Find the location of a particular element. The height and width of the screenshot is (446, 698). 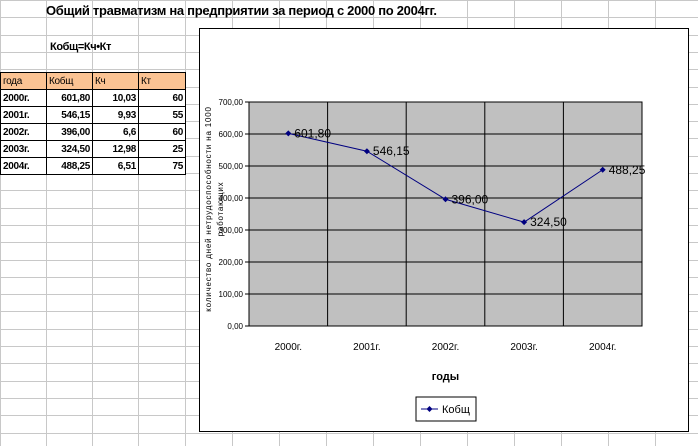

y-tick-label: 600,00 is located at coordinates (231, 134).